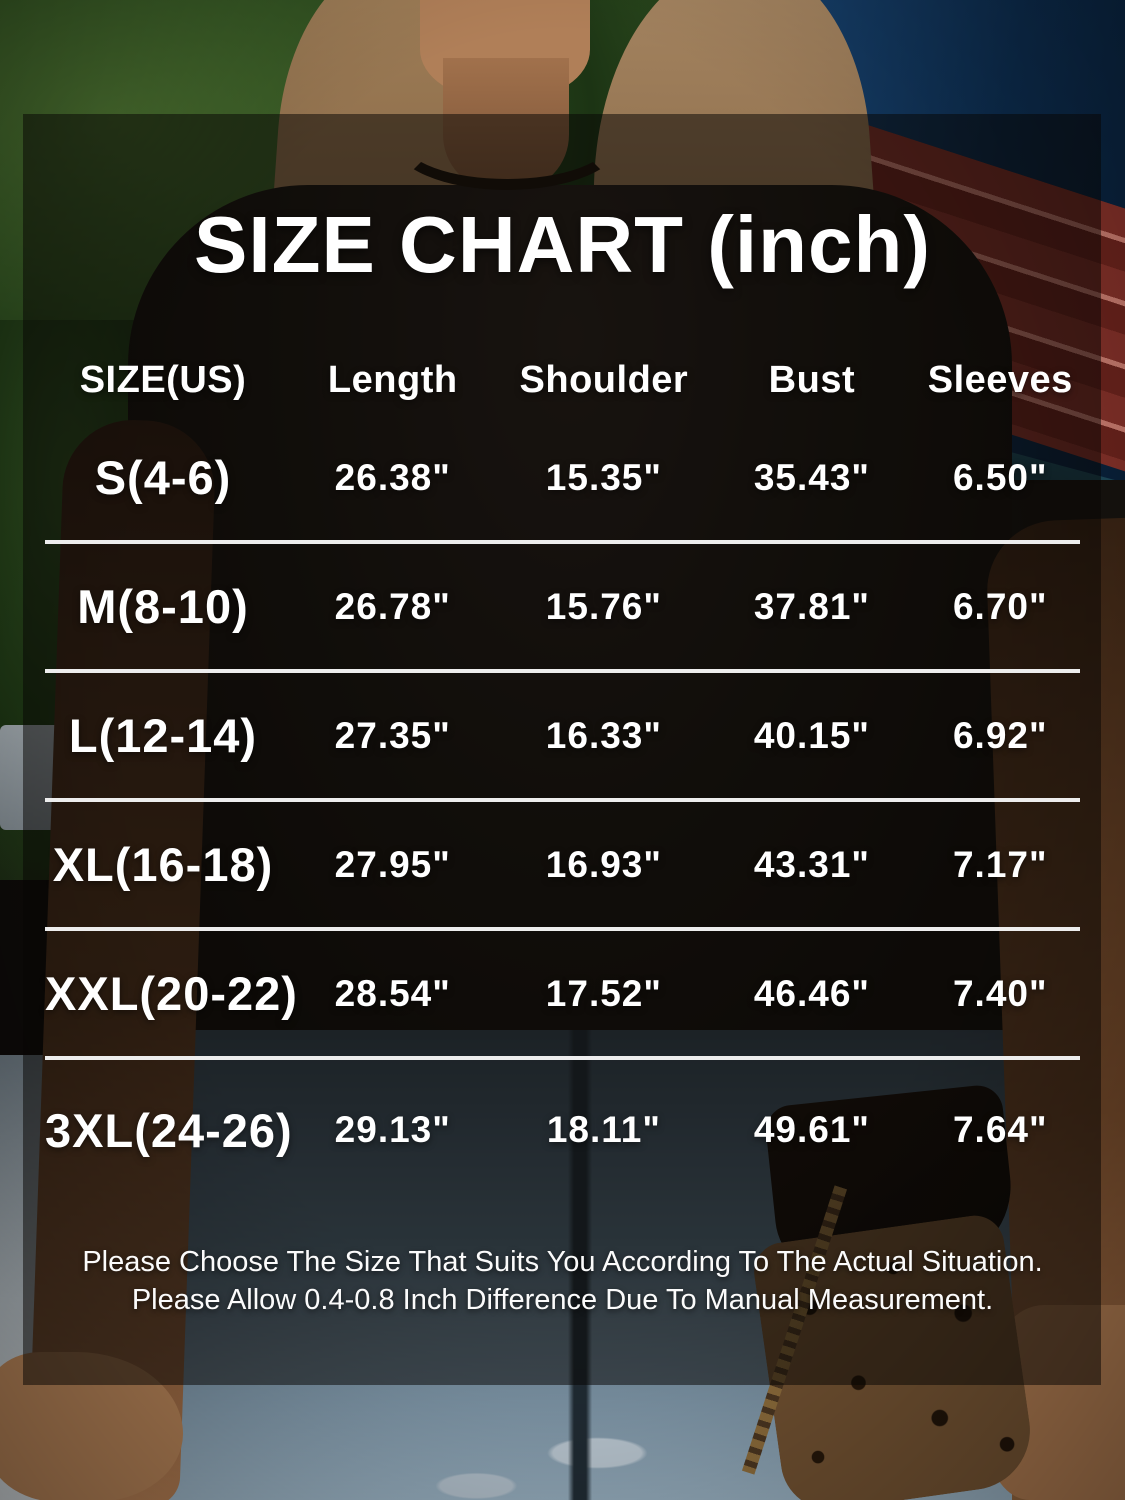  What do you see at coordinates (603, 1129) in the screenshot?
I see `shoulder-value: 18.11"` at bounding box center [603, 1129].